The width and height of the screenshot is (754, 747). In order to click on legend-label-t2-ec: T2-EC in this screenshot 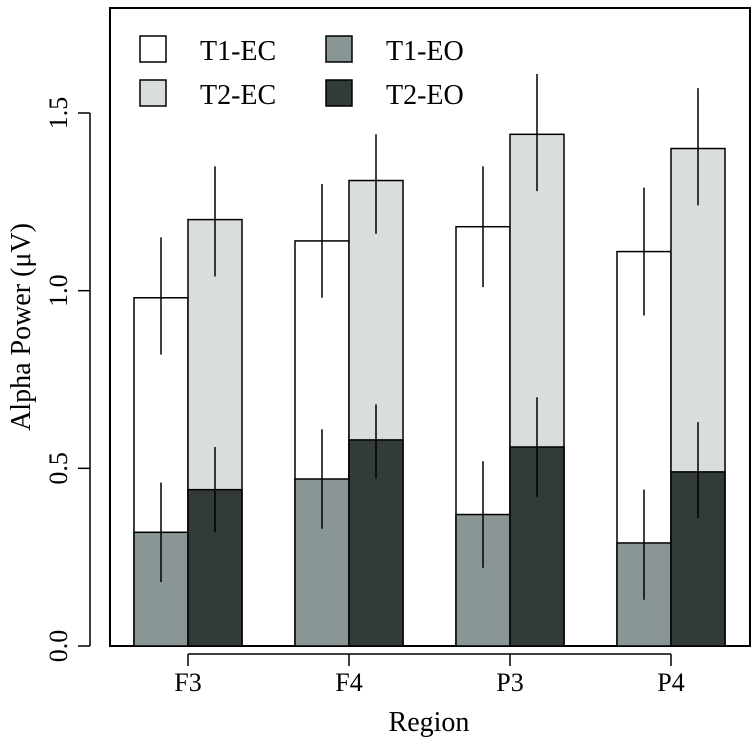, I will do `click(238, 95)`.